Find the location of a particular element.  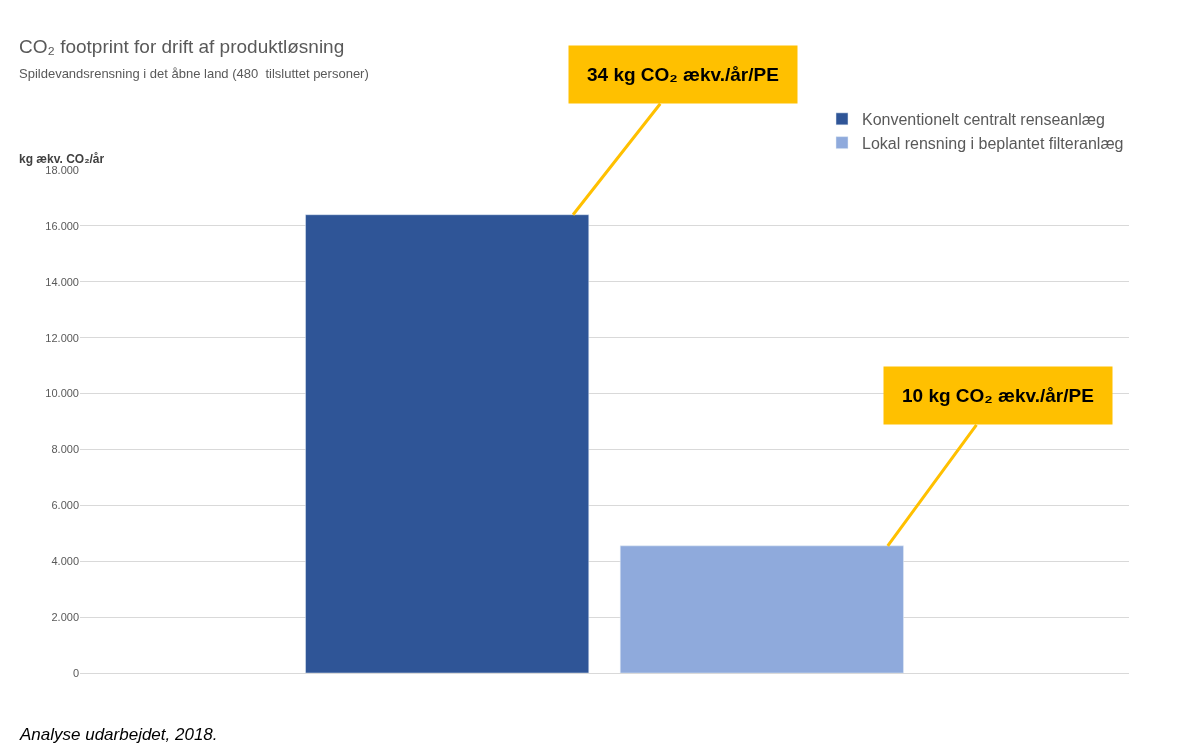

y-tick-label: 4.000 is located at coordinates (65, 561).